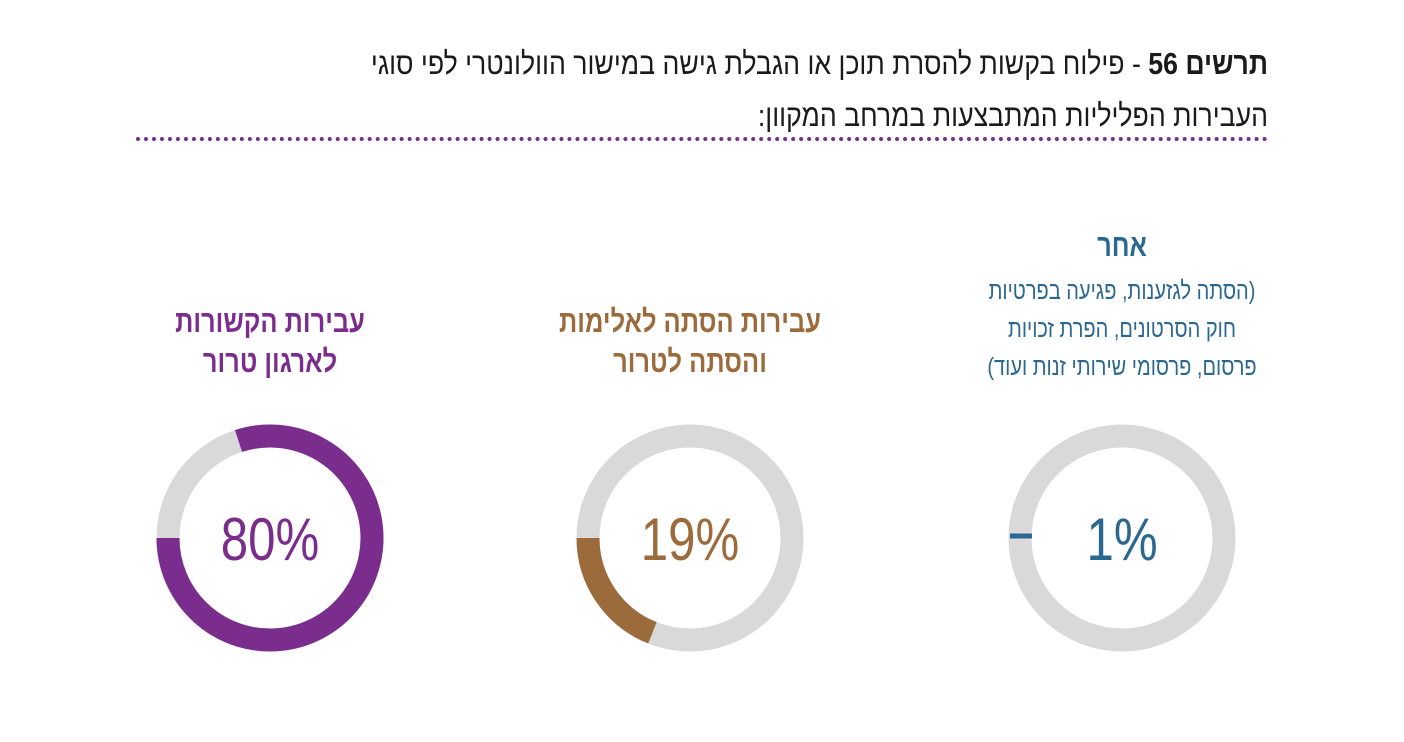  I want to click on percentage-label: 1%, so click(1121, 539).